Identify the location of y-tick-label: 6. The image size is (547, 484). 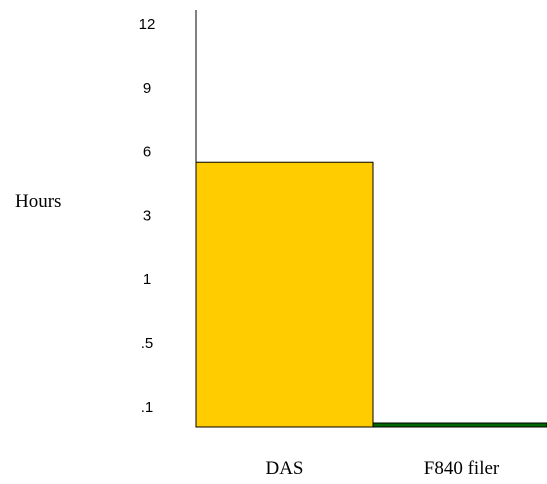
(147, 152).